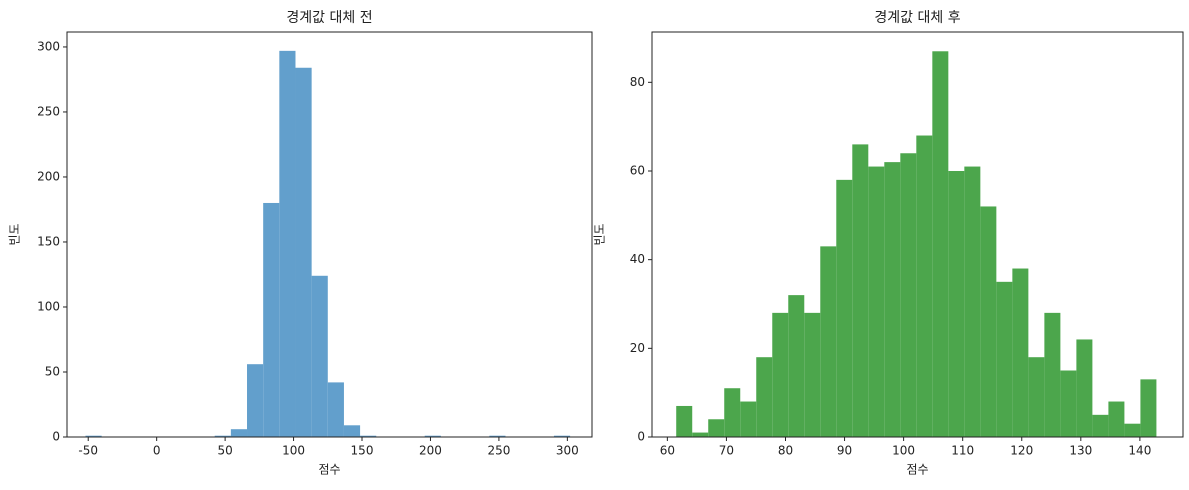  I want to click on y-tick-label: 200, so click(48, 176).